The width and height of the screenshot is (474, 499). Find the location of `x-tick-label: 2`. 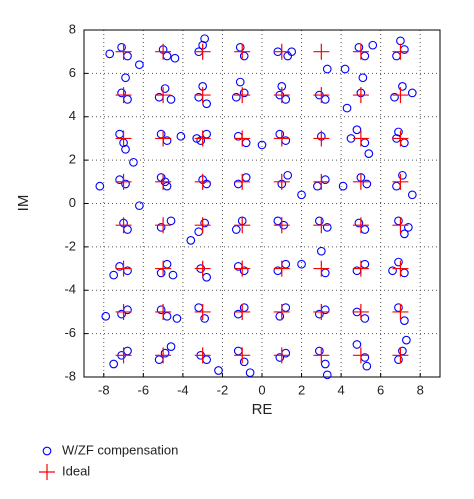

x-tick-label: 2 is located at coordinates (301, 389).